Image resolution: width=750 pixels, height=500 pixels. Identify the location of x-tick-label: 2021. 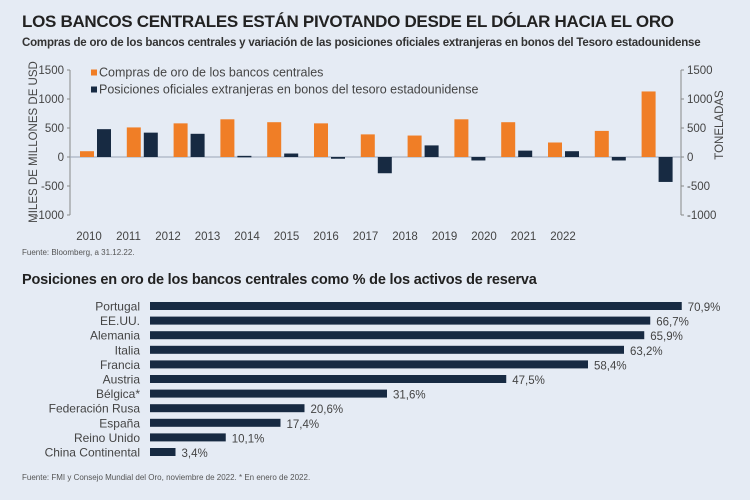
(524, 237).